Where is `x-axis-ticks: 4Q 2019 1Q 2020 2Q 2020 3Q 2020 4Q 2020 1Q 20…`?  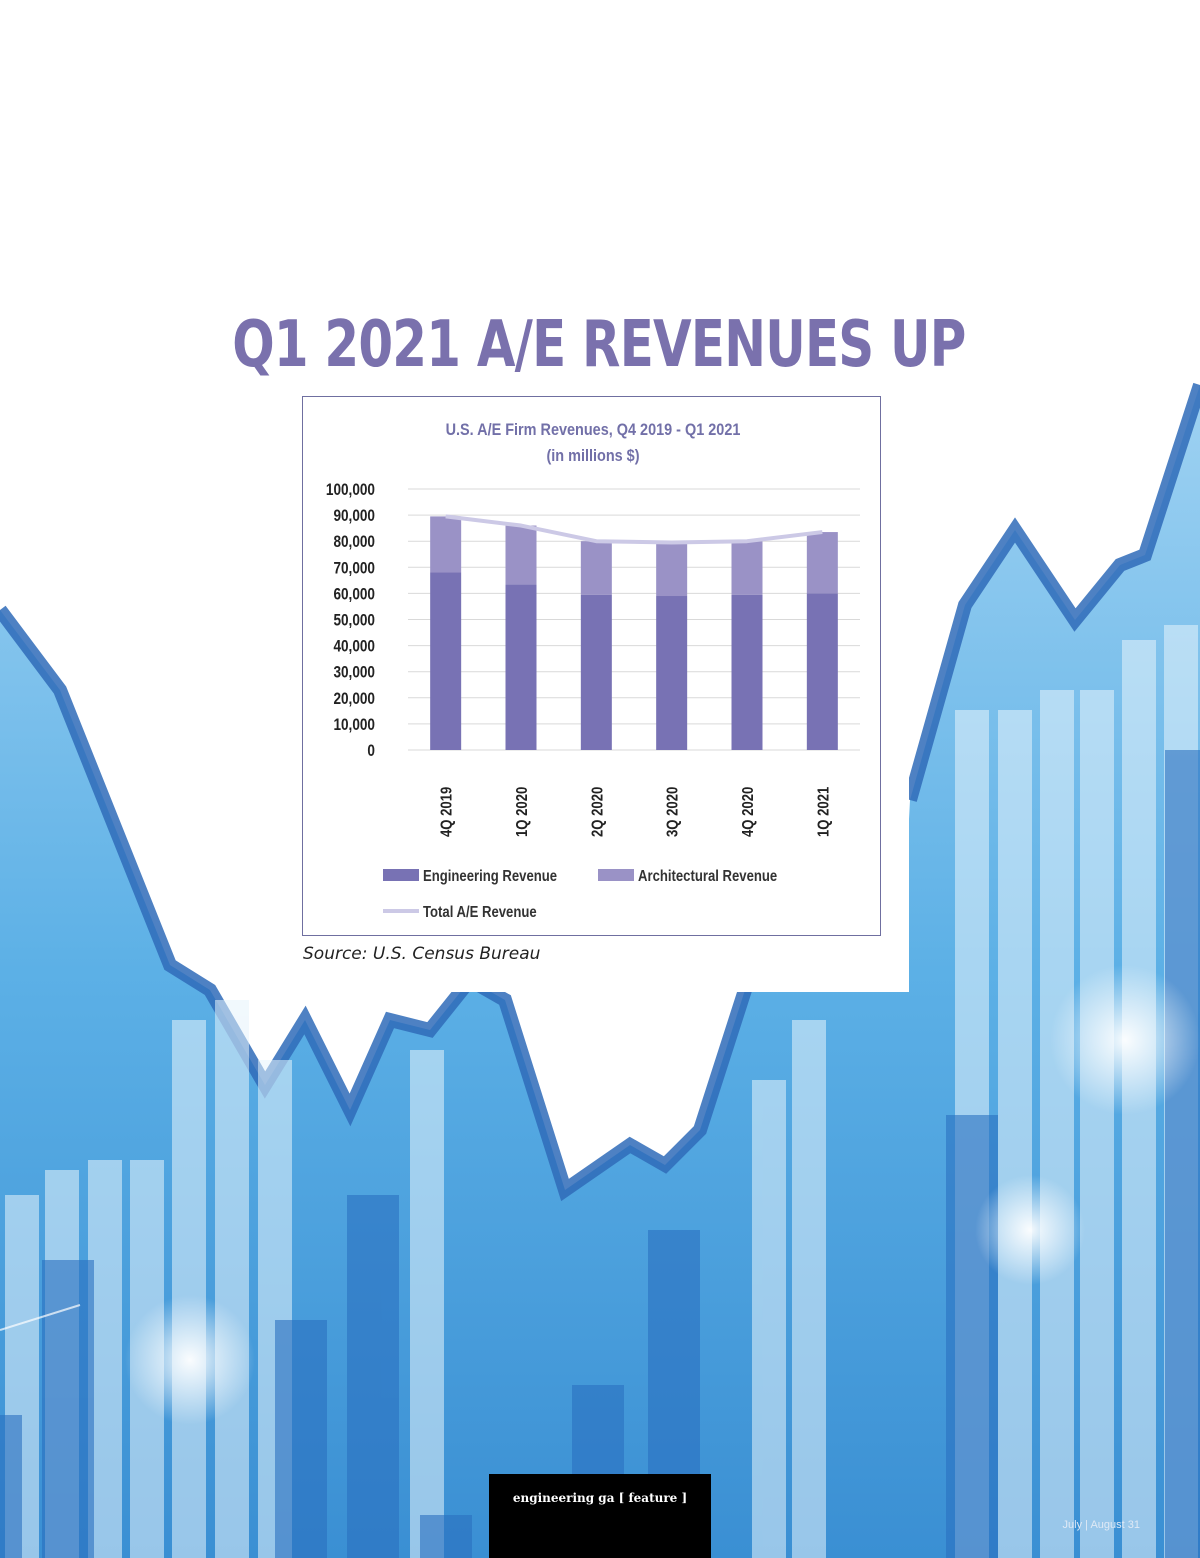 x-axis-ticks: 4Q 2019 1Q 2020 2Q 2020 3Q 2020 4Q 2020 1Q 20… is located at coordinates (636, 812).